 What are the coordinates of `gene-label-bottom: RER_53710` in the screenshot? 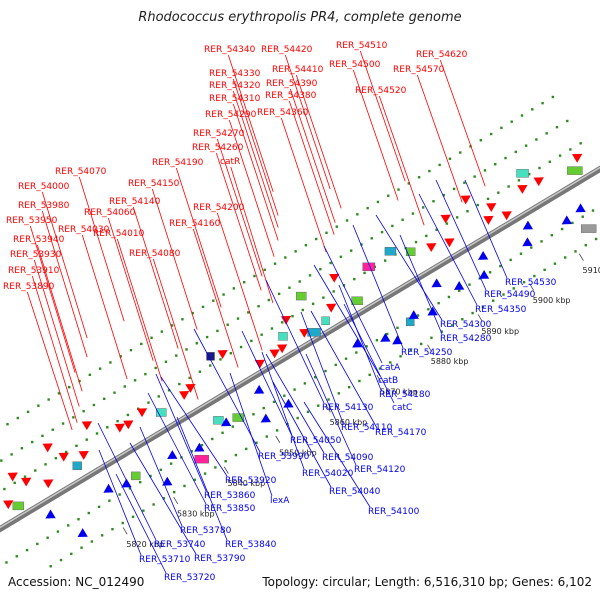 It's located at (165, 560).